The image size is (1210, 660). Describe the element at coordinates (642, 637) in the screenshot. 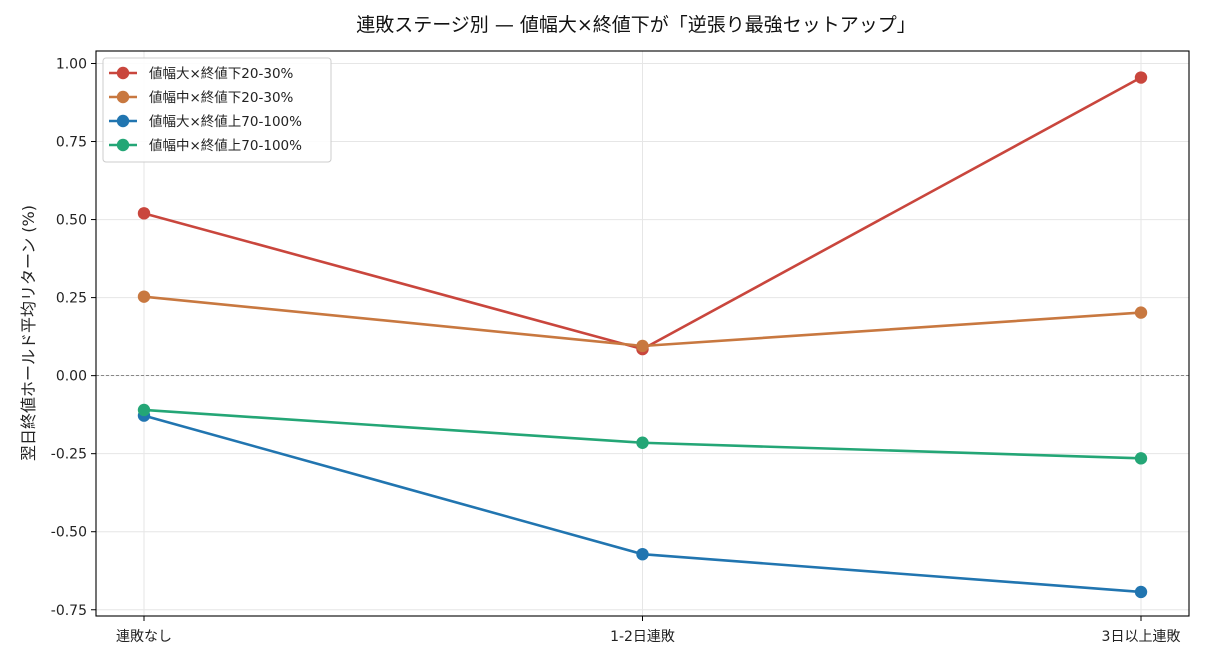

I see `x-tick-label: 1-2日連敗` at that location.